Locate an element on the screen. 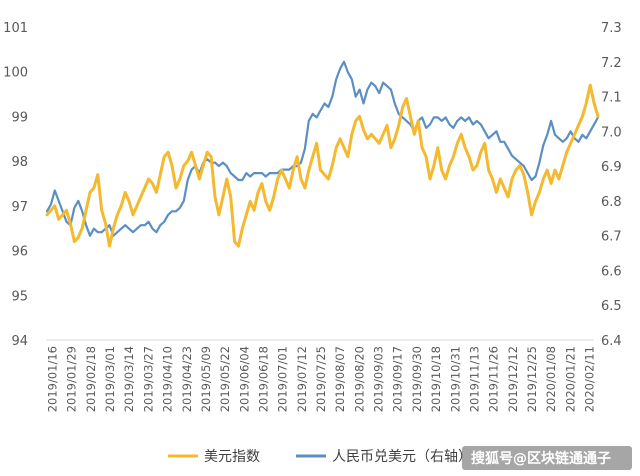  x-tick-label: 2020/01/08 is located at coordinates (551, 379).